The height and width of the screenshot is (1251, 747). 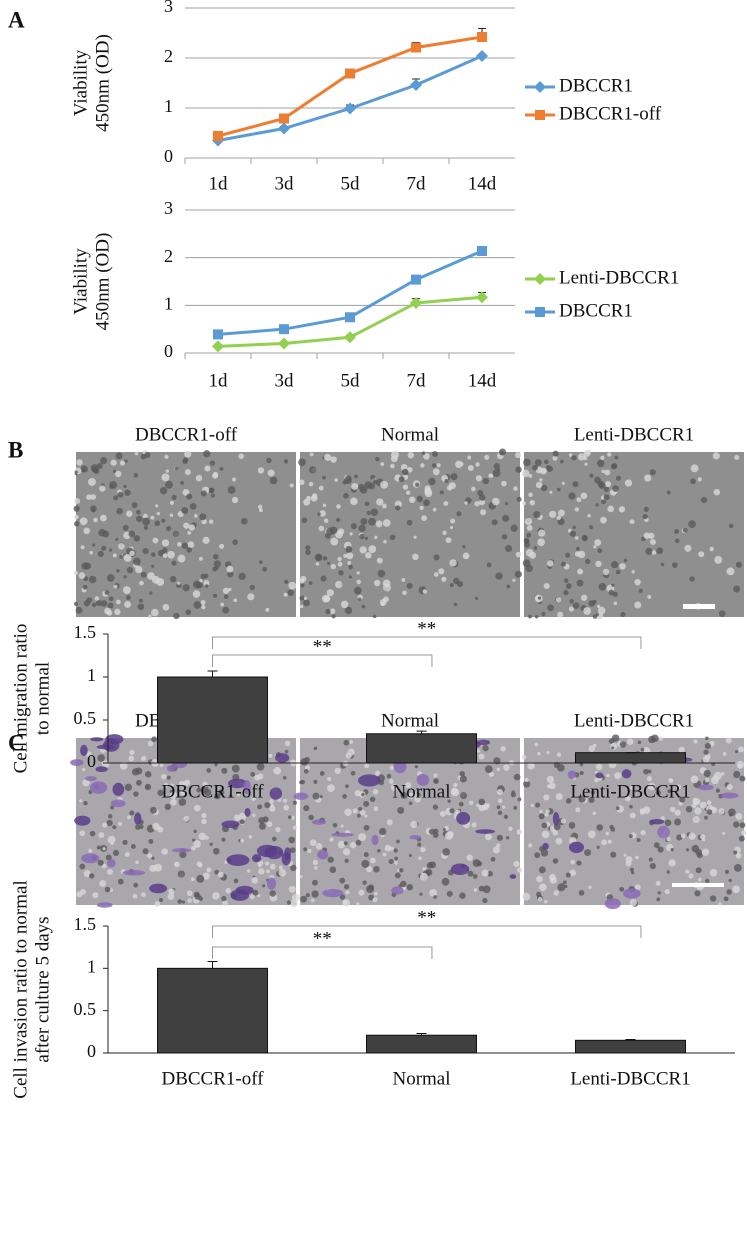 I want to click on x-tick-label: Normal, so click(x=421, y=1078).